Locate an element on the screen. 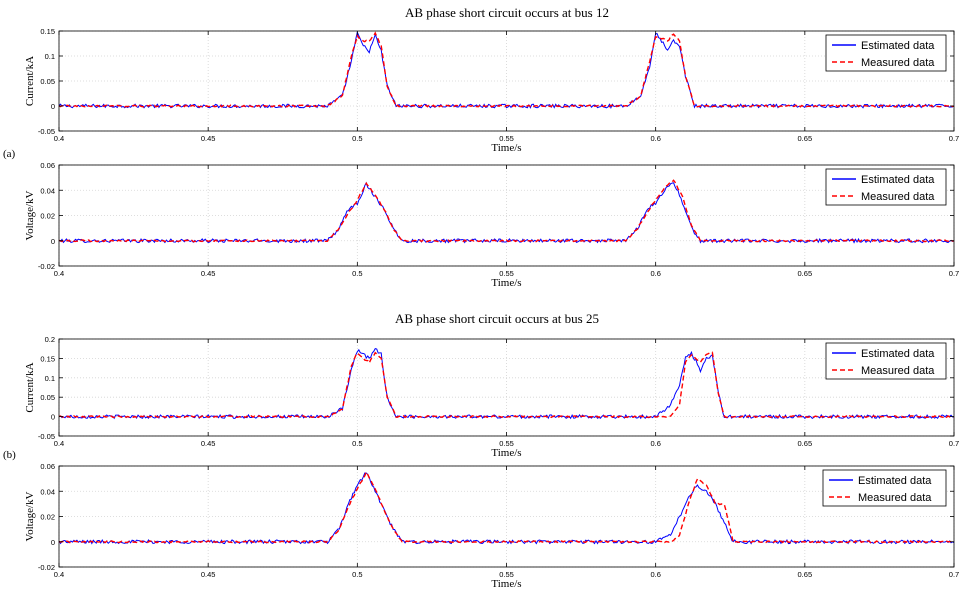 The height and width of the screenshot is (596, 961). y-tick-label: 0.2 is located at coordinates (50, 339).